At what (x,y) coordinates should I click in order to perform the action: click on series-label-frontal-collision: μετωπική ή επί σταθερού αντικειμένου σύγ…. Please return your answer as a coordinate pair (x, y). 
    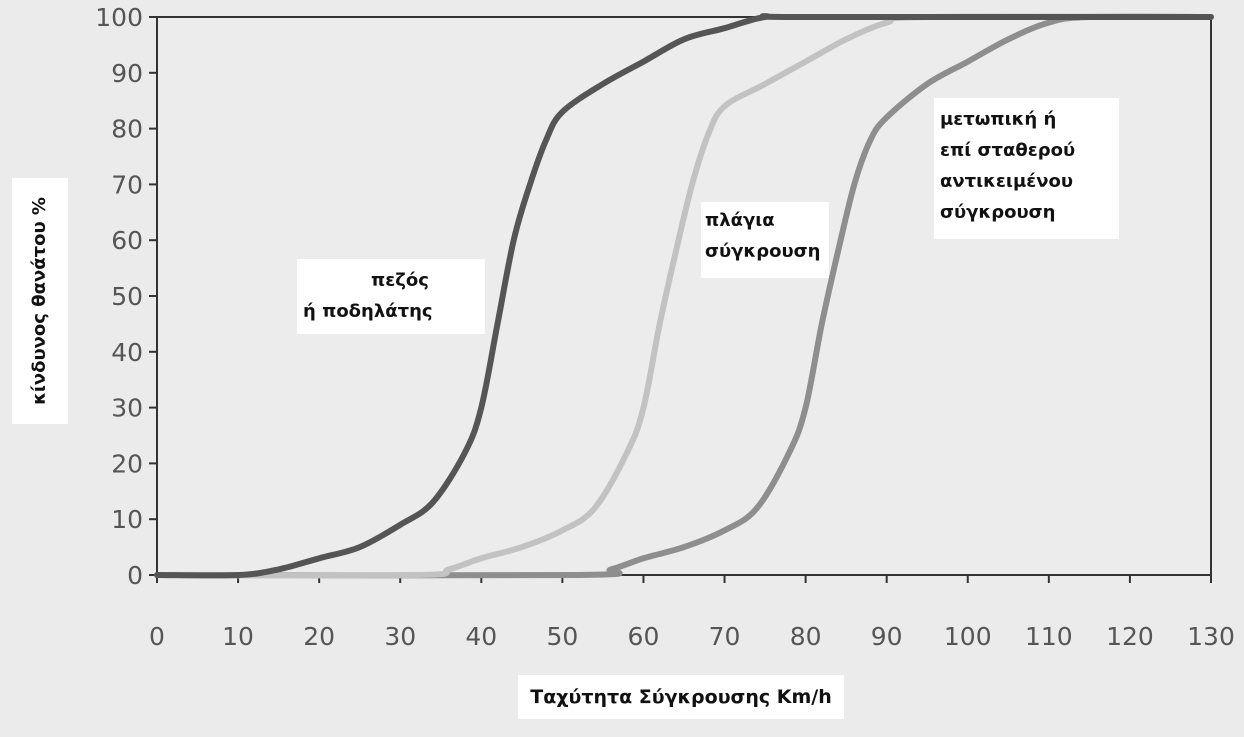
    Looking at the image, I should click on (1026, 168).